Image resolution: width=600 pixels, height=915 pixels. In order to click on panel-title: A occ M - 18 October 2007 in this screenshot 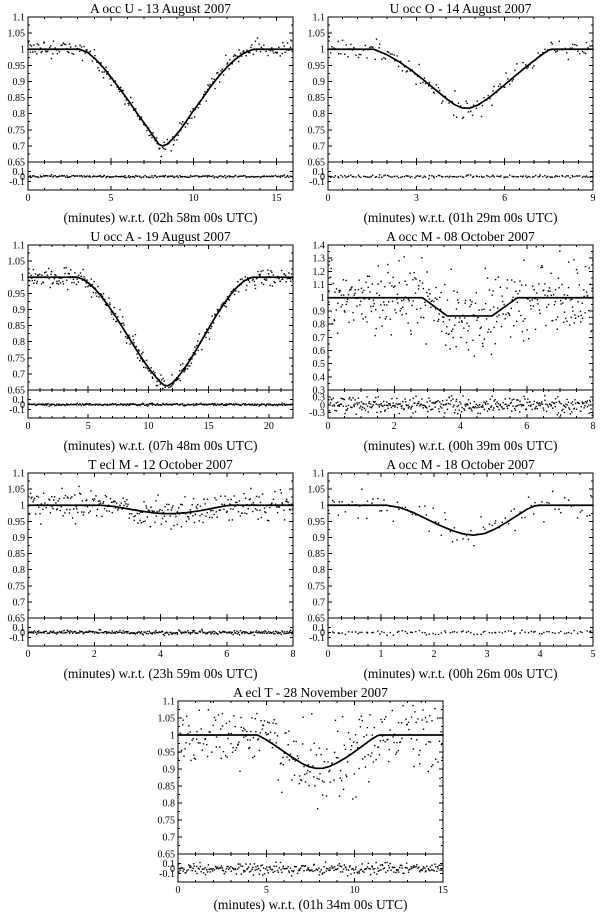, I will do `click(460, 464)`.